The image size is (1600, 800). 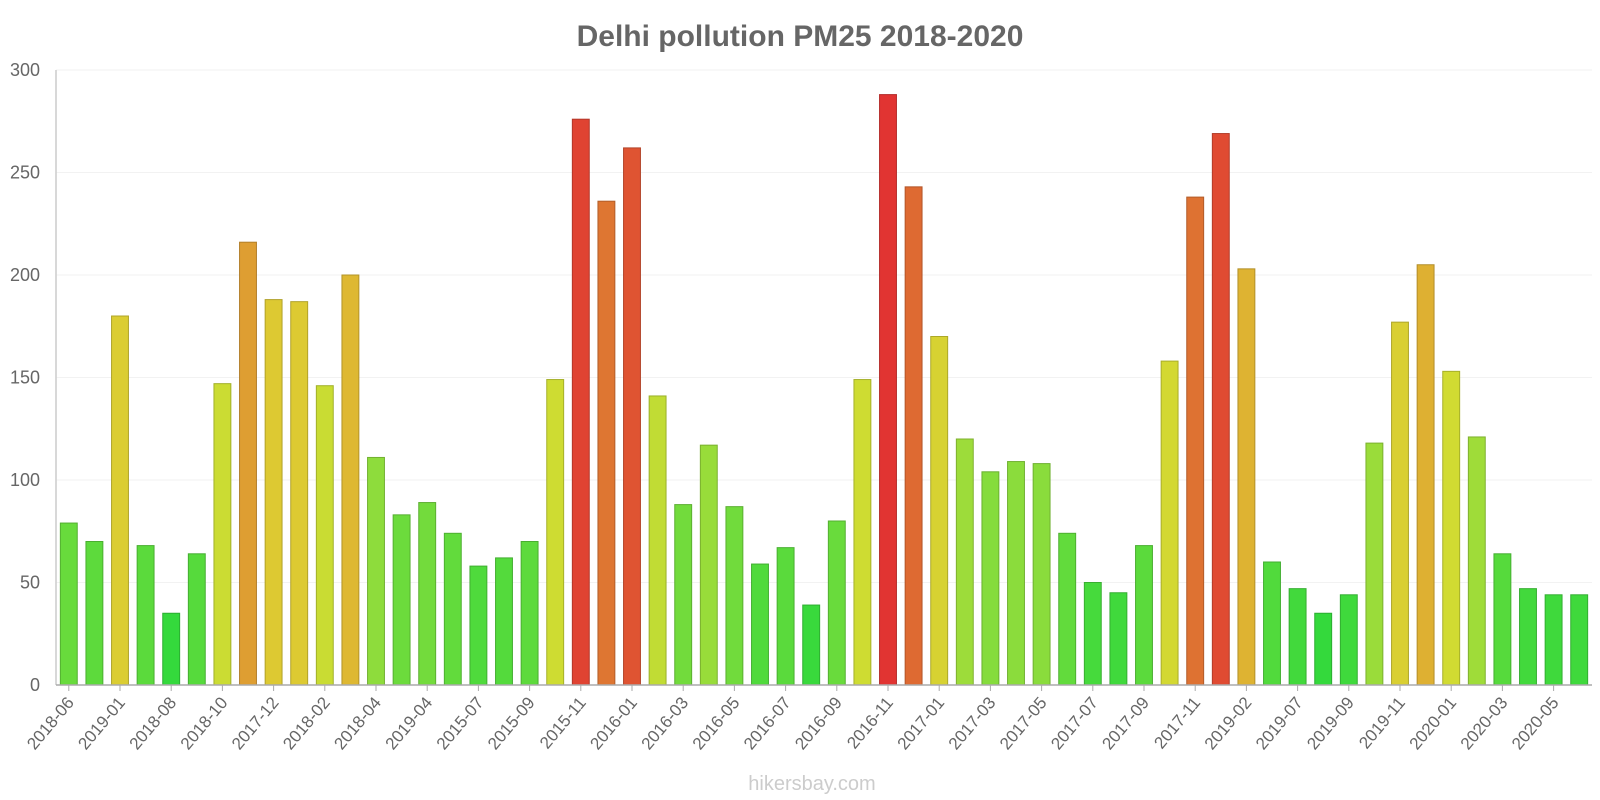 What do you see at coordinates (1228, 723) in the screenshot?
I see `x-tick-label: 2019-02` at bounding box center [1228, 723].